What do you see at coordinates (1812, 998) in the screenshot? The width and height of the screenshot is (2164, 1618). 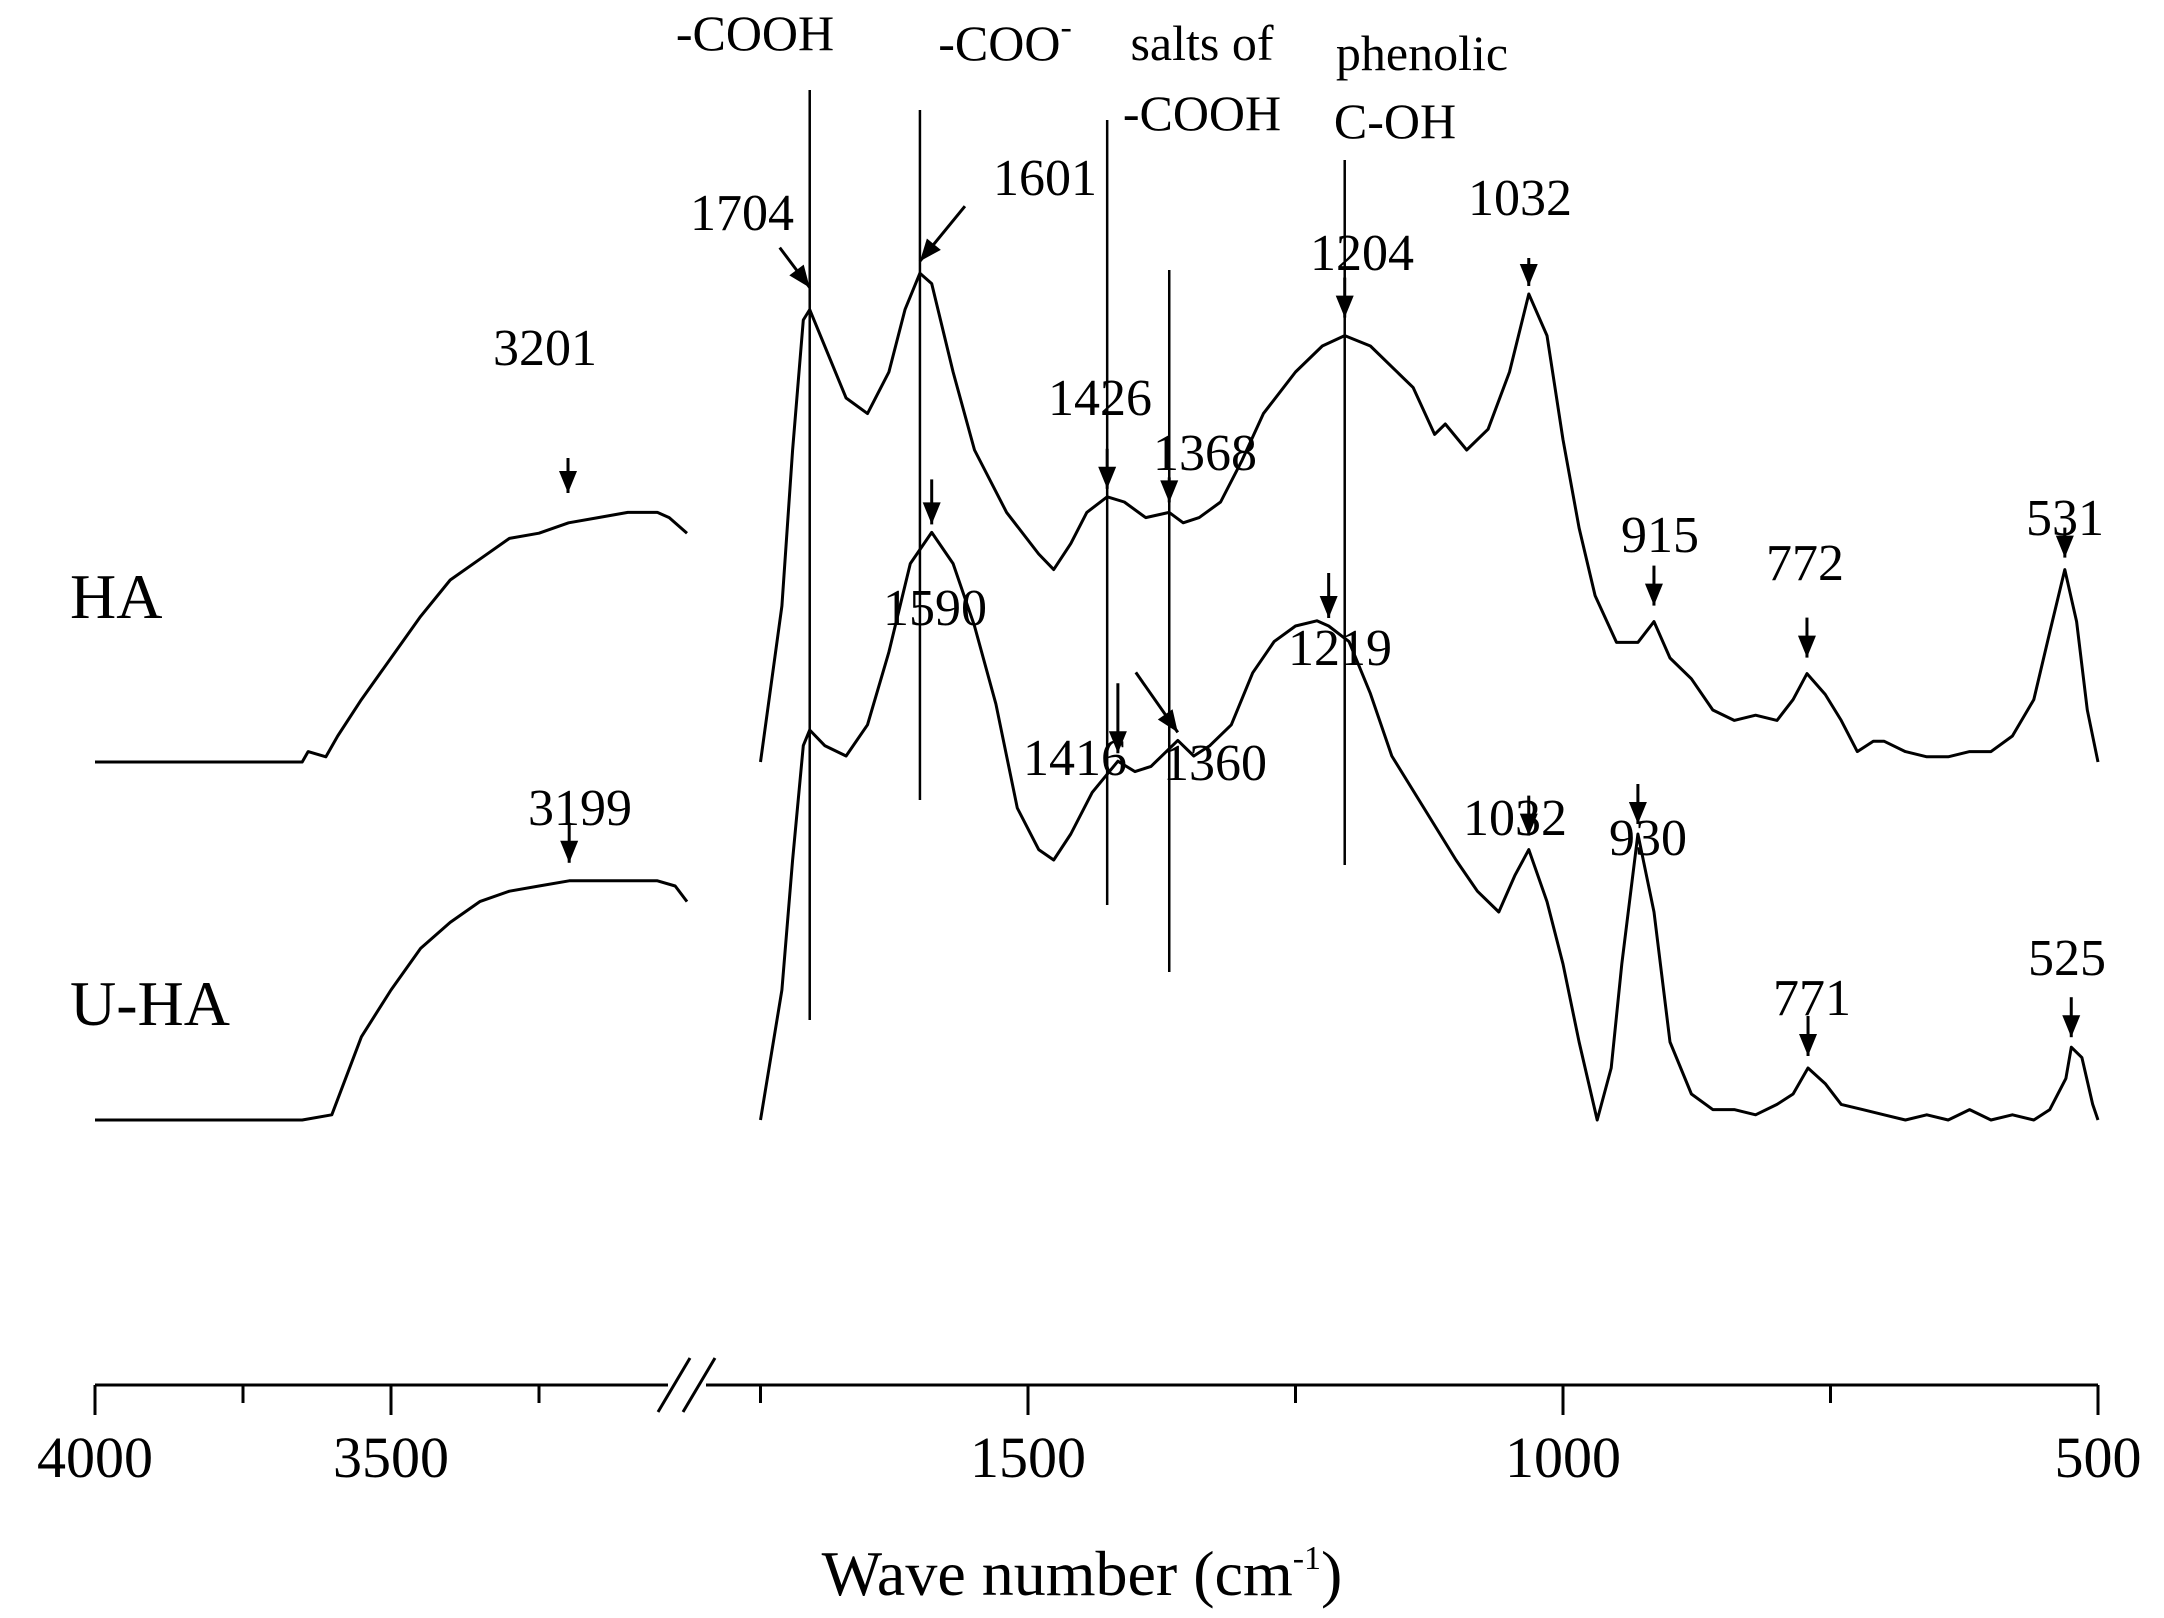 I see `peak-label-u-ha-771: 771` at bounding box center [1812, 998].